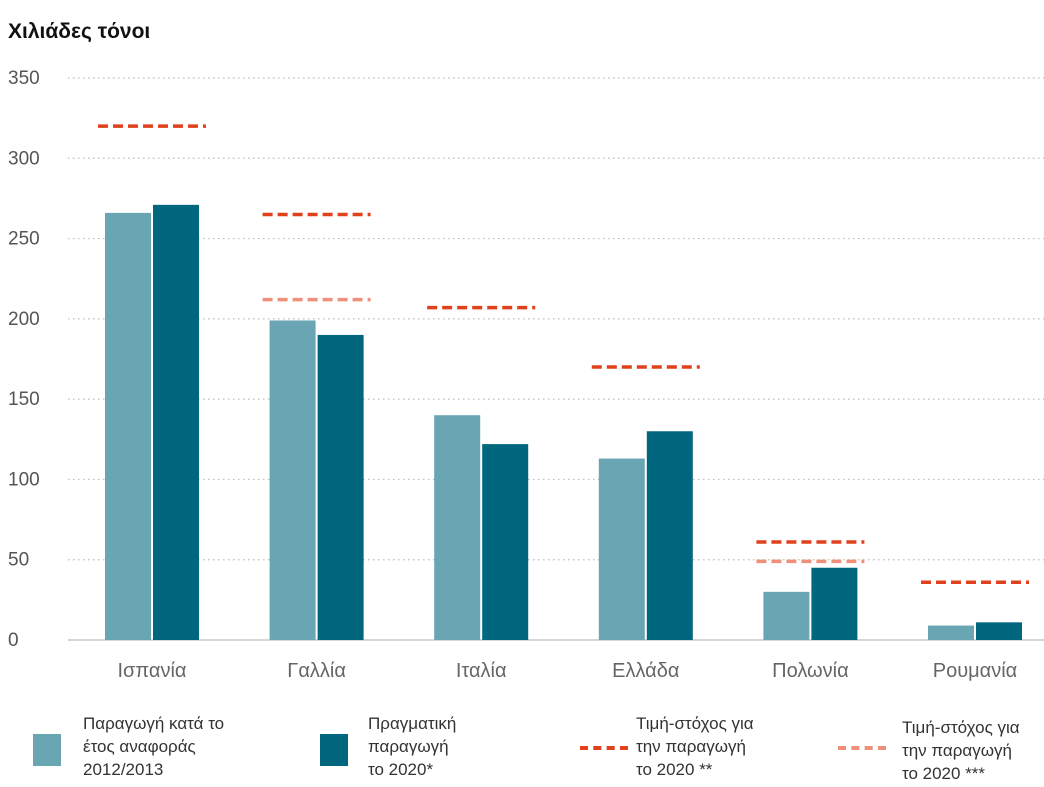 The height and width of the screenshot is (787, 1044). Describe the element at coordinates (481, 671) in the screenshot. I see `x-tick-label: Ιταλία` at that location.